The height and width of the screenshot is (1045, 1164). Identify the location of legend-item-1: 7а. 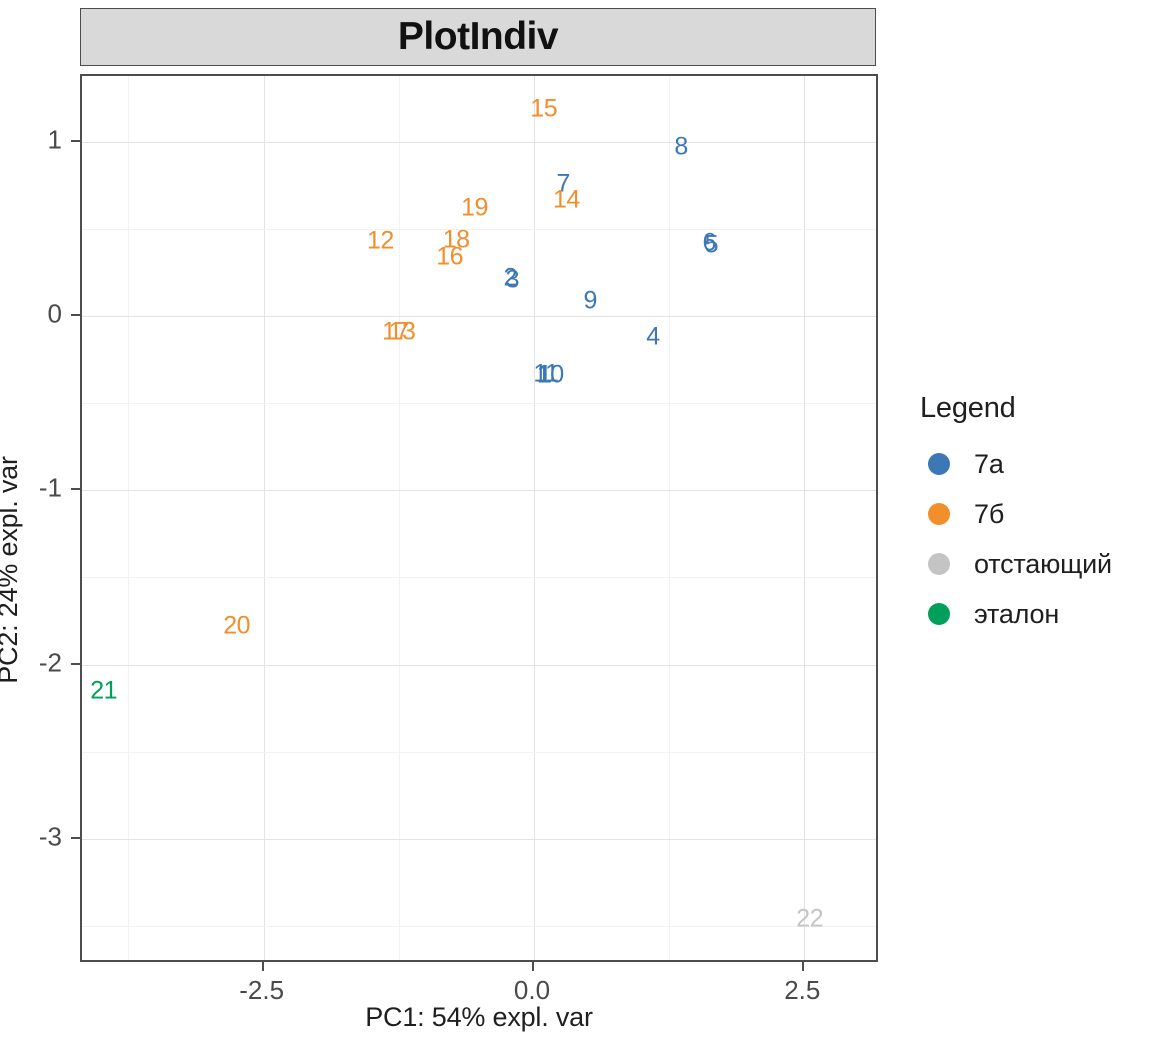
(1038, 464).